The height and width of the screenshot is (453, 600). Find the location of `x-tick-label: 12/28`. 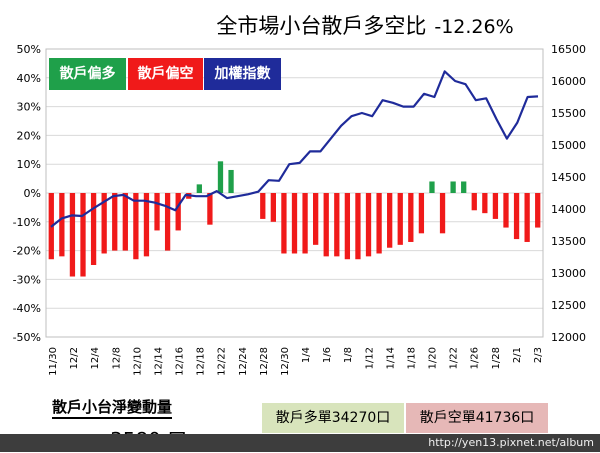

x-tick-label: 12/28 is located at coordinates (264, 361).